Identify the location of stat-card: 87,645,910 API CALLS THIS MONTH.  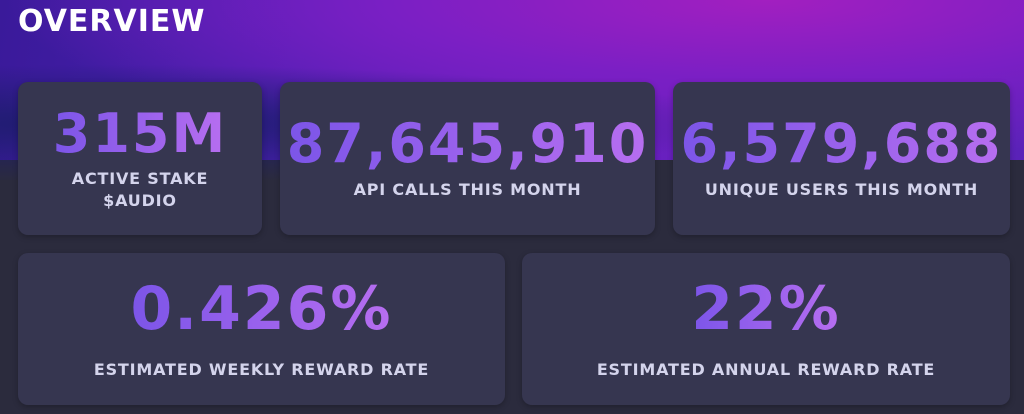
(467, 158).